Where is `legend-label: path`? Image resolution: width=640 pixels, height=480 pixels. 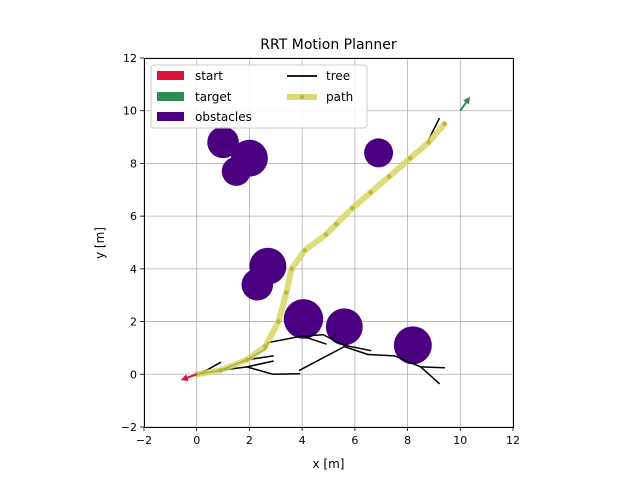
legend-label: path is located at coordinates (339, 97).